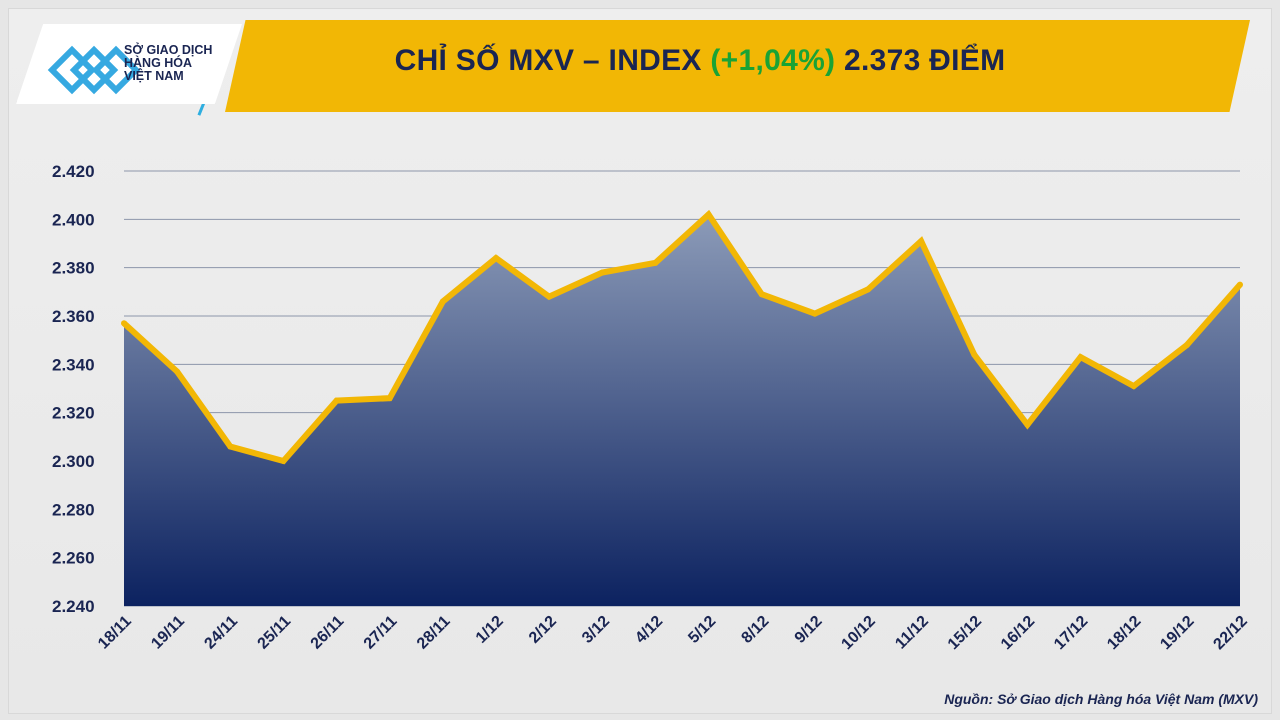  I want to click on title-banner, so click(737, 66).